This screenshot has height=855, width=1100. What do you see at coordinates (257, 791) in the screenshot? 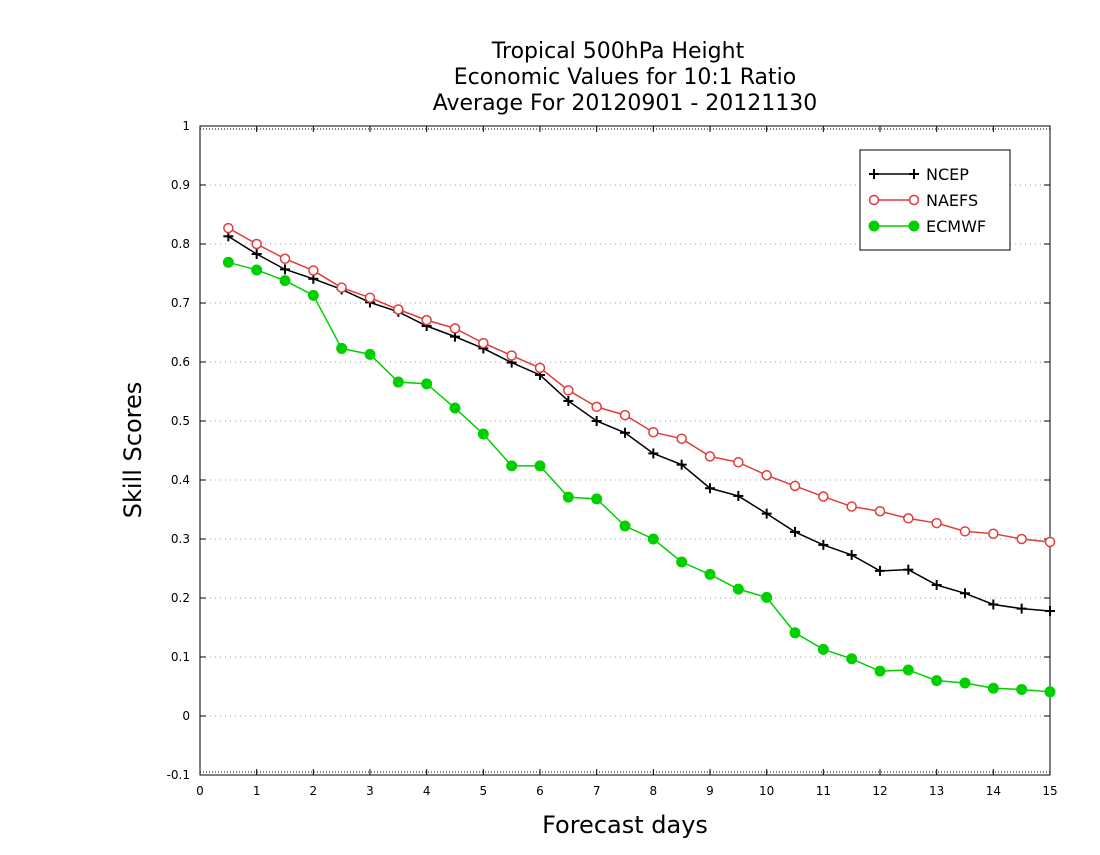
I see `x-tick-label: 1` at bounding box center [257, 791].